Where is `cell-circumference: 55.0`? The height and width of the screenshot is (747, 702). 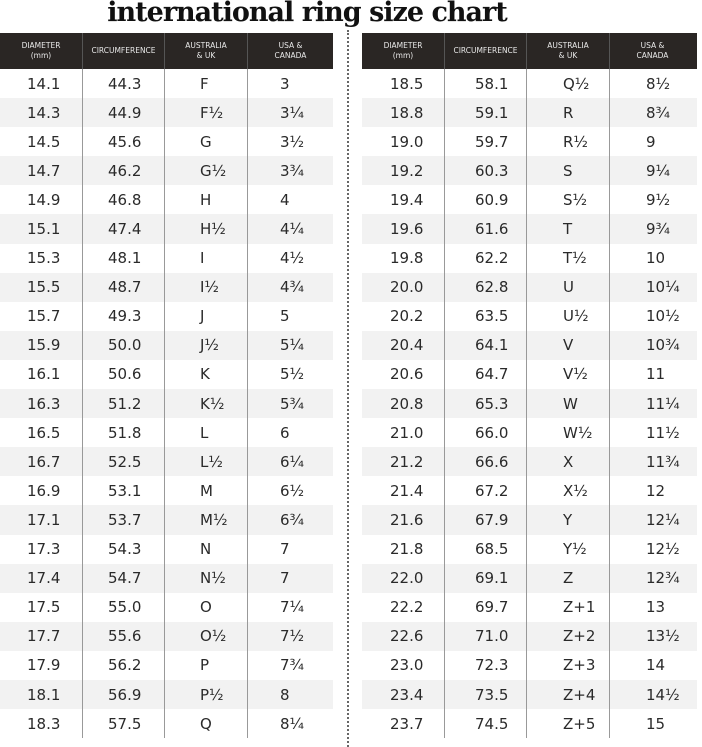
cell-circumference: 55.0 is located at coordinates (124, 607).